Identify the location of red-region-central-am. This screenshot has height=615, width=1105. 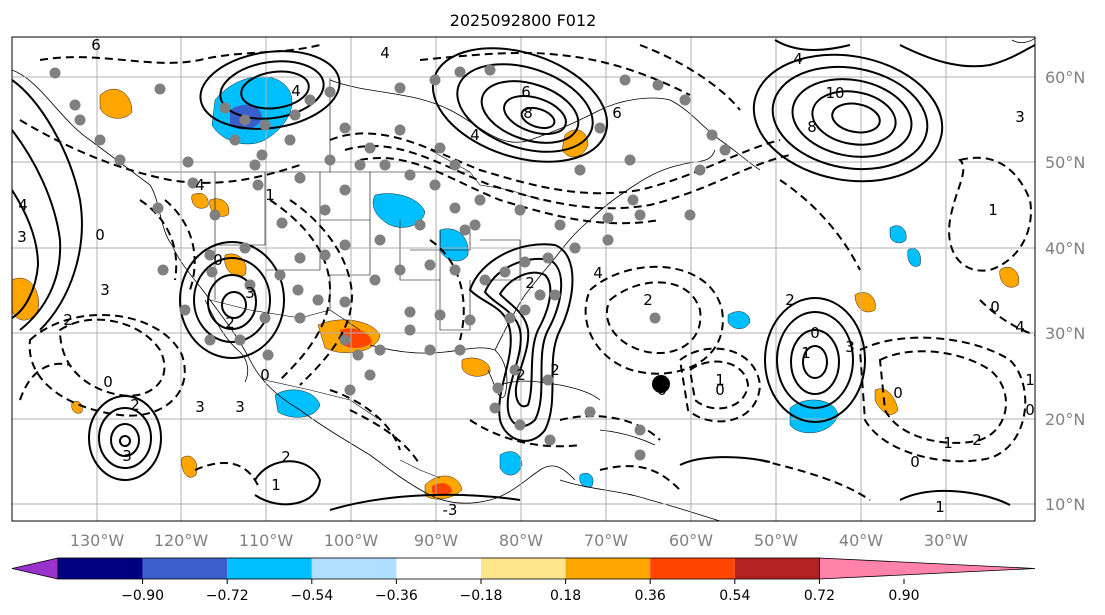
(442, 489).